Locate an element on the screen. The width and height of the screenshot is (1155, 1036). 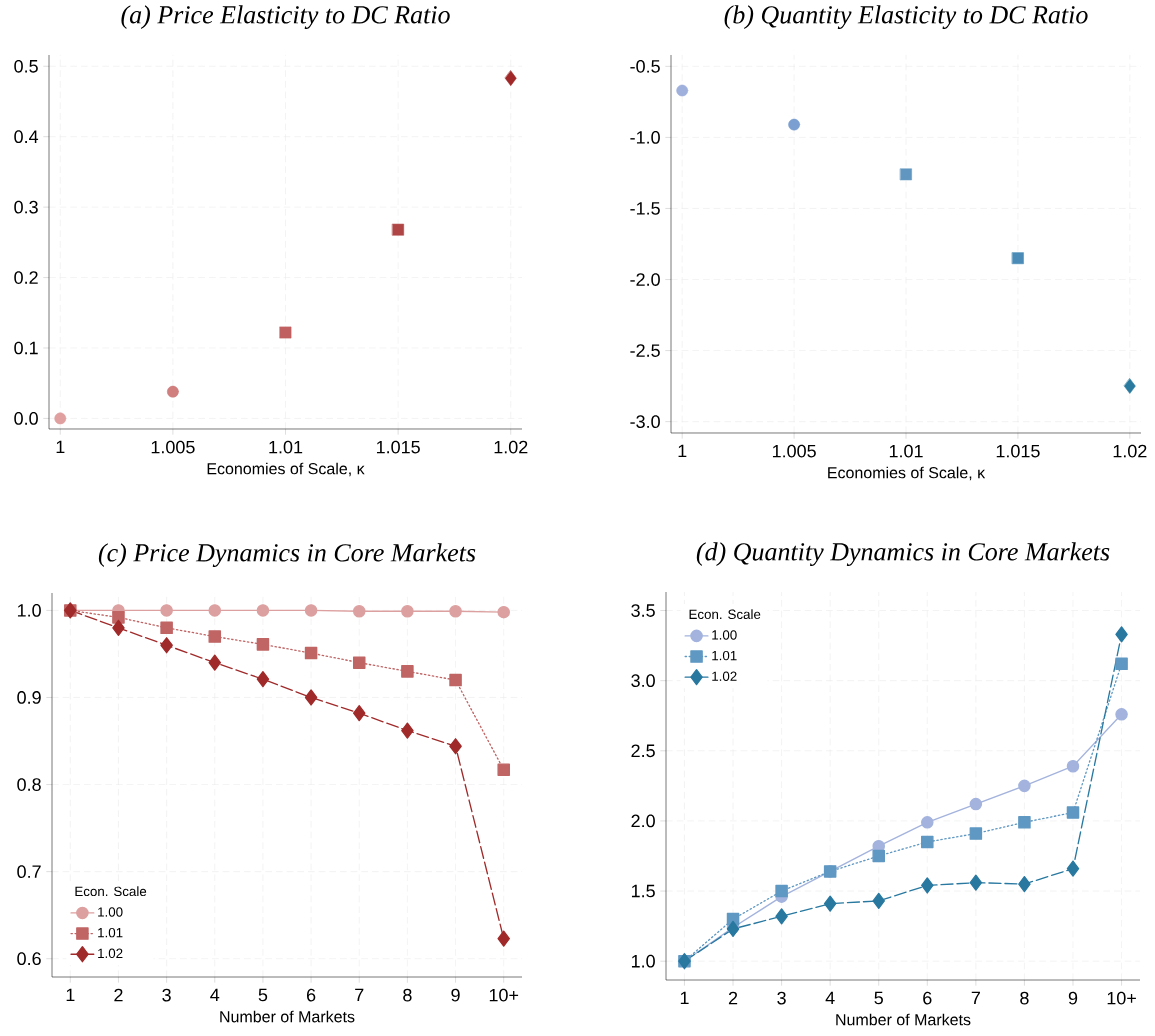
y-tick-label: -2.5 is located at coordinates (645, 350).